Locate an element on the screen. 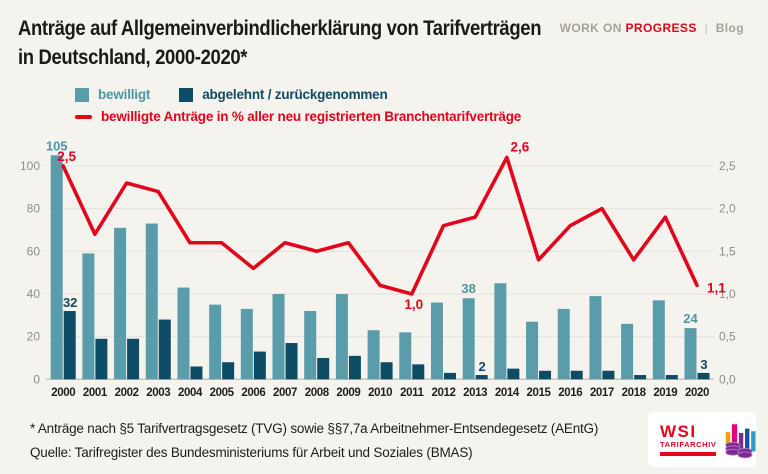 This screenshot has width=768, height=474. x-axis-year-label: 2001 is located at coordinates (95, 393).